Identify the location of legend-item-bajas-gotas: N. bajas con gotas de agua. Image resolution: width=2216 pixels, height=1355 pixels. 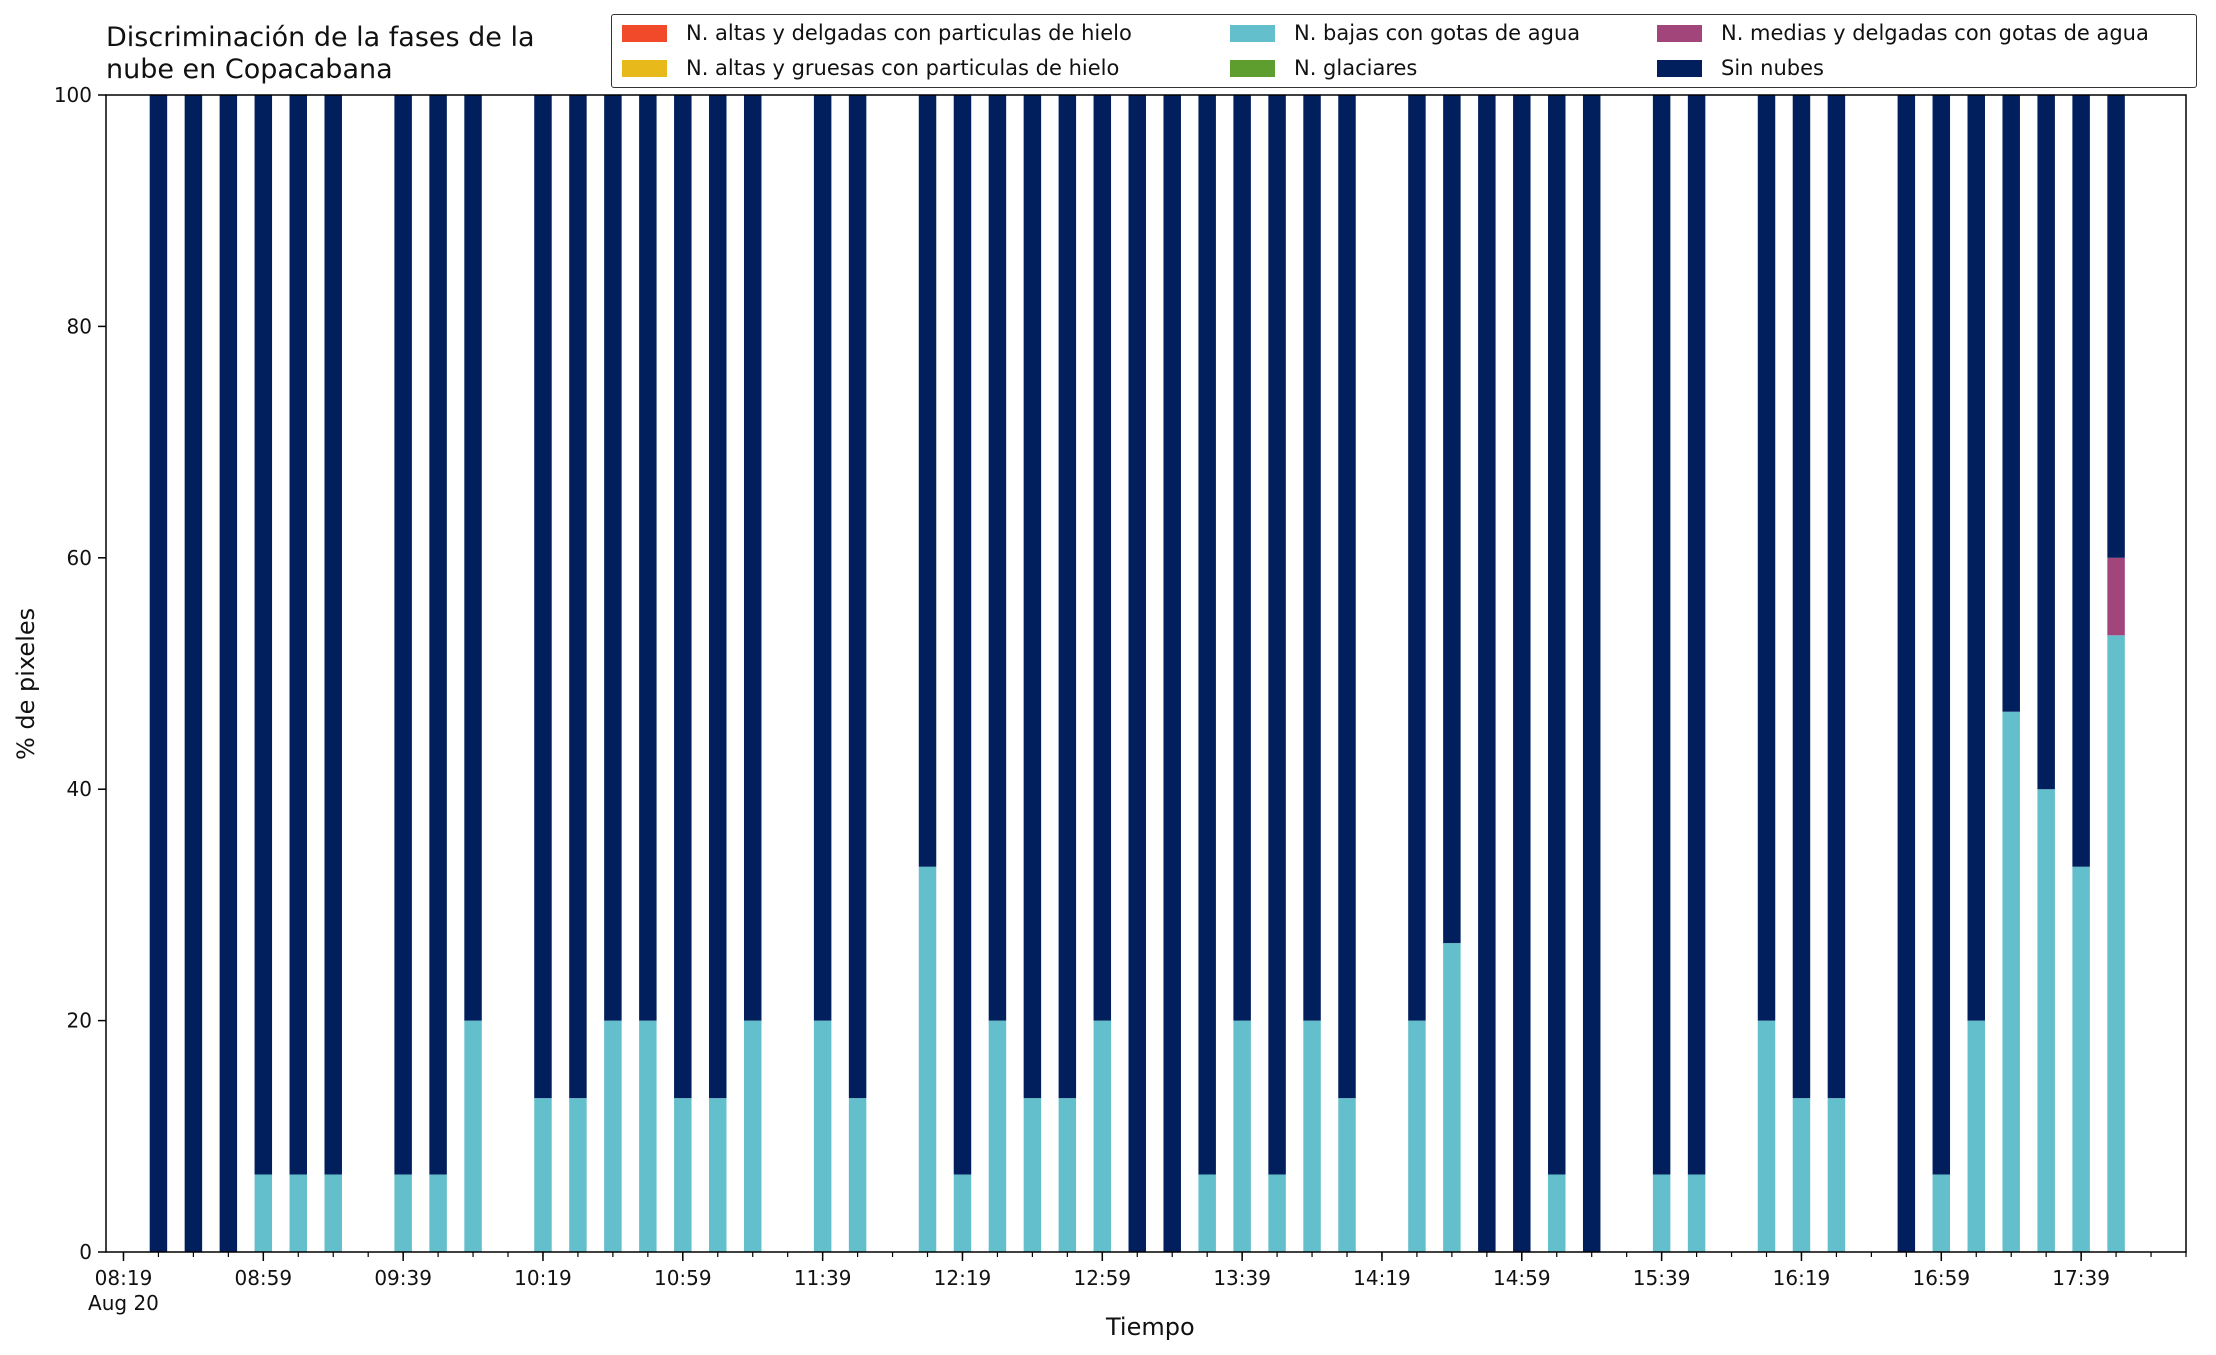
(1405, 33).